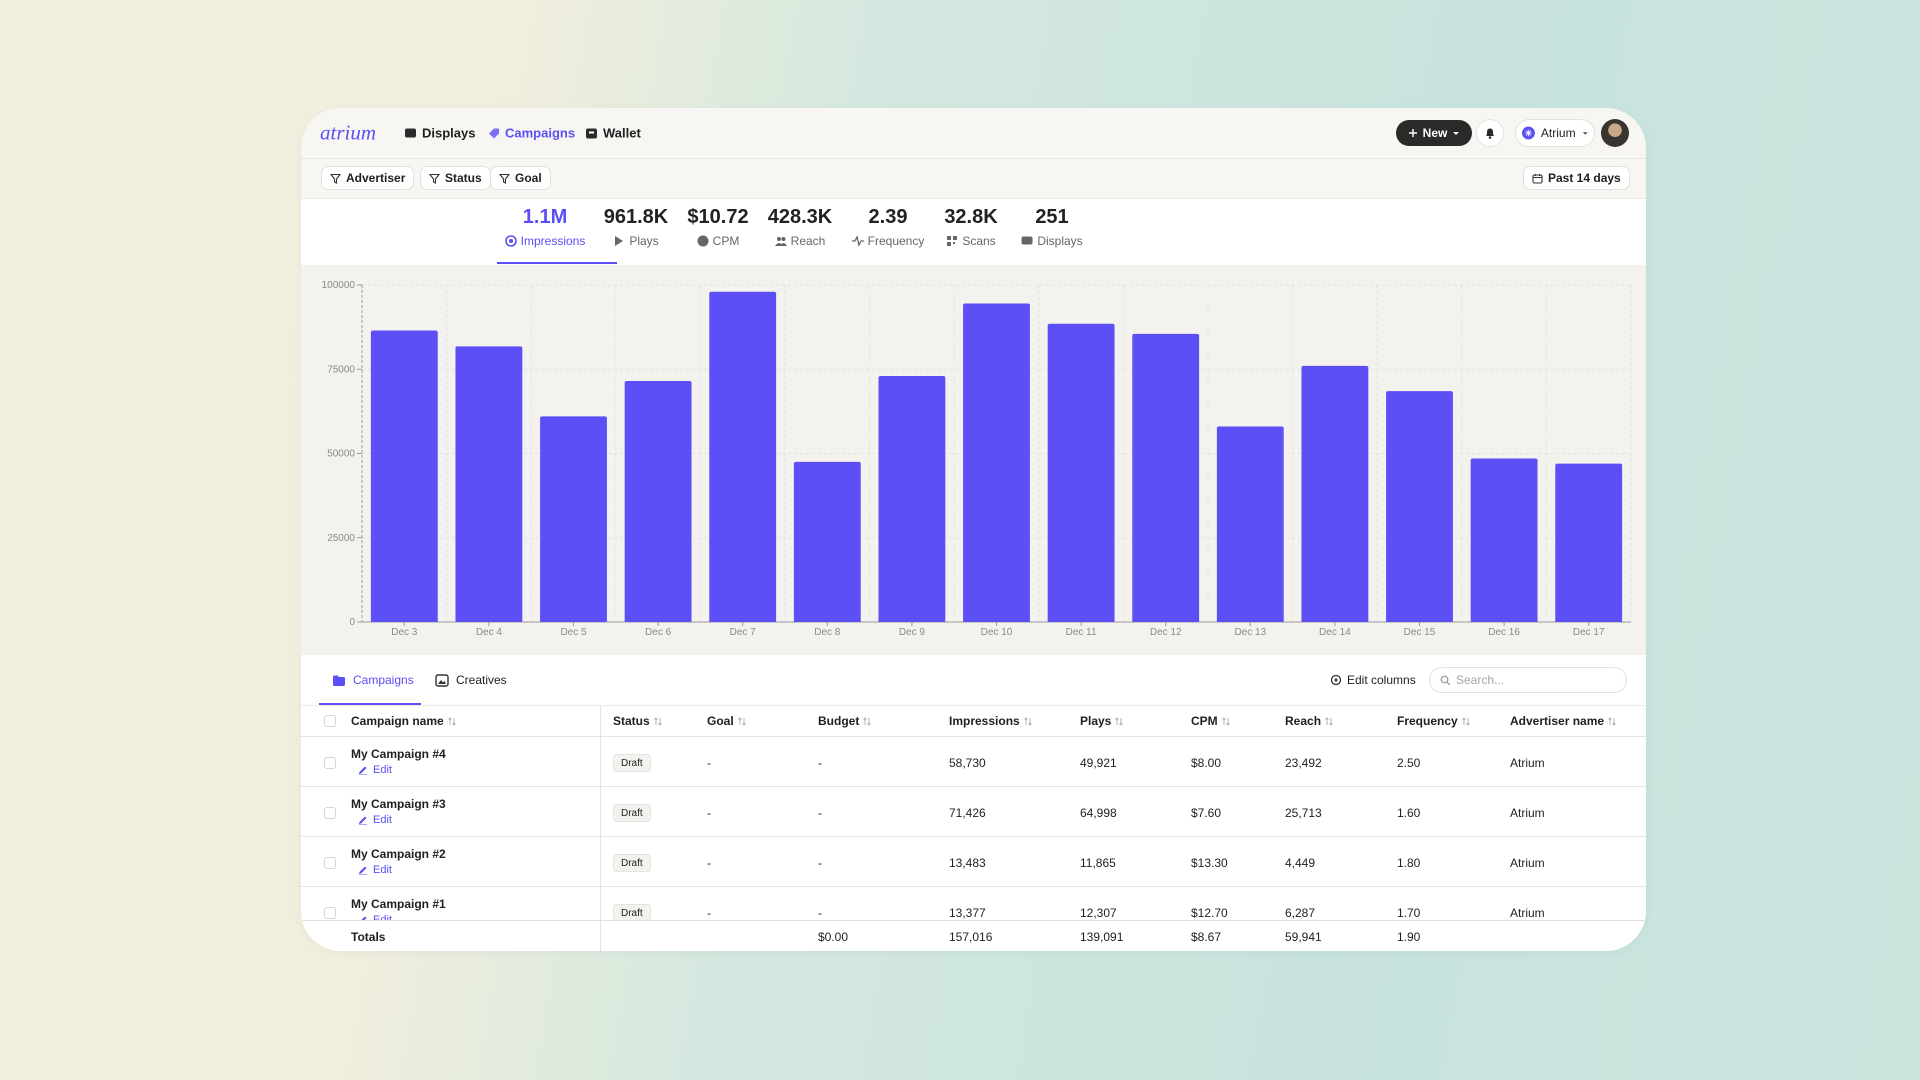 The height and width of the screenshot is (1080, 1920). Describe the element at coordinates (971, 937) in the screenshot. I see `totals-cell: 157,016` at that location.